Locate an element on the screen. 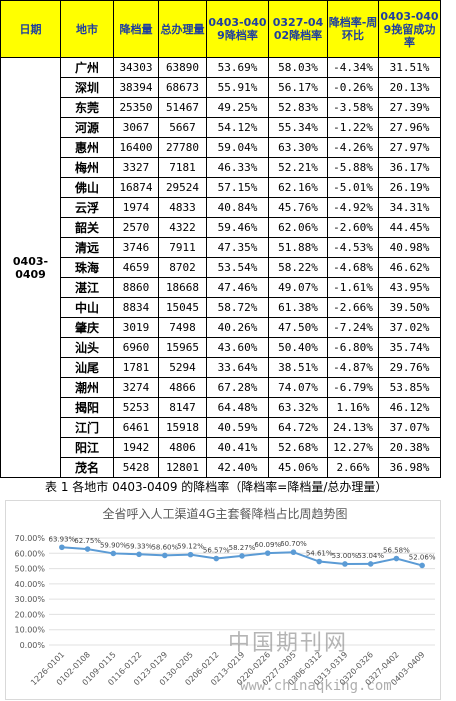  value-cell: 74.07% is located at coordinates (298, 387).